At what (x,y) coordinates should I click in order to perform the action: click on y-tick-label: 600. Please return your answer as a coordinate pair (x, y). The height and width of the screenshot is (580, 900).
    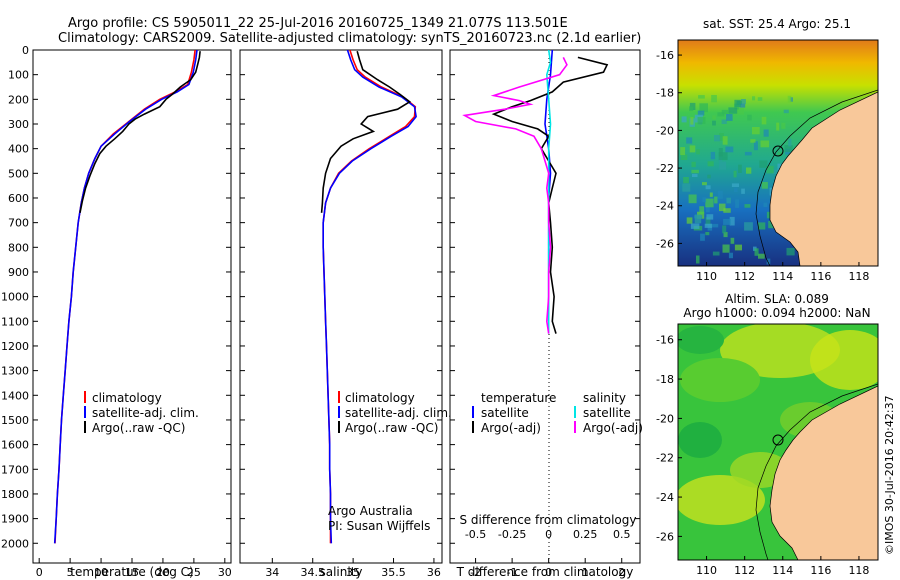
    Looking at the image, I should click on (18, 198).